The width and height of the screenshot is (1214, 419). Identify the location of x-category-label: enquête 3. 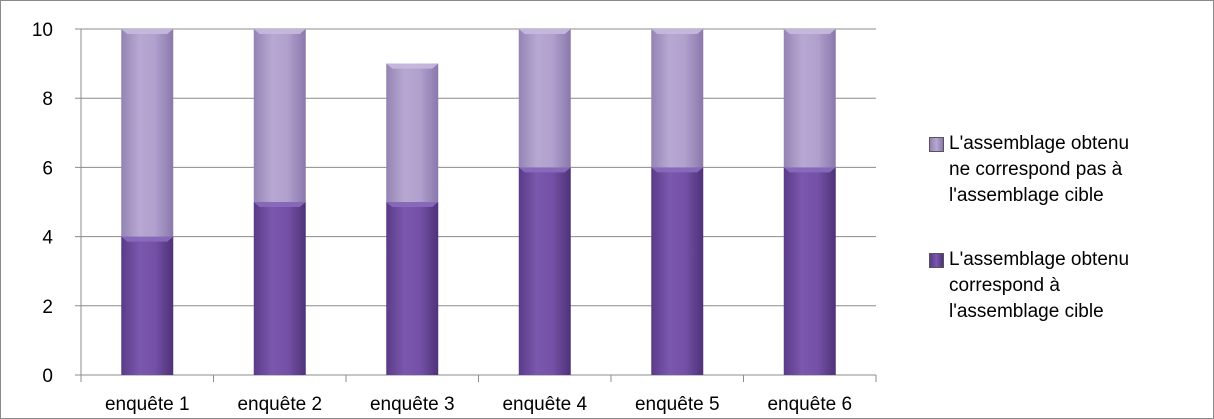
(412, 404).